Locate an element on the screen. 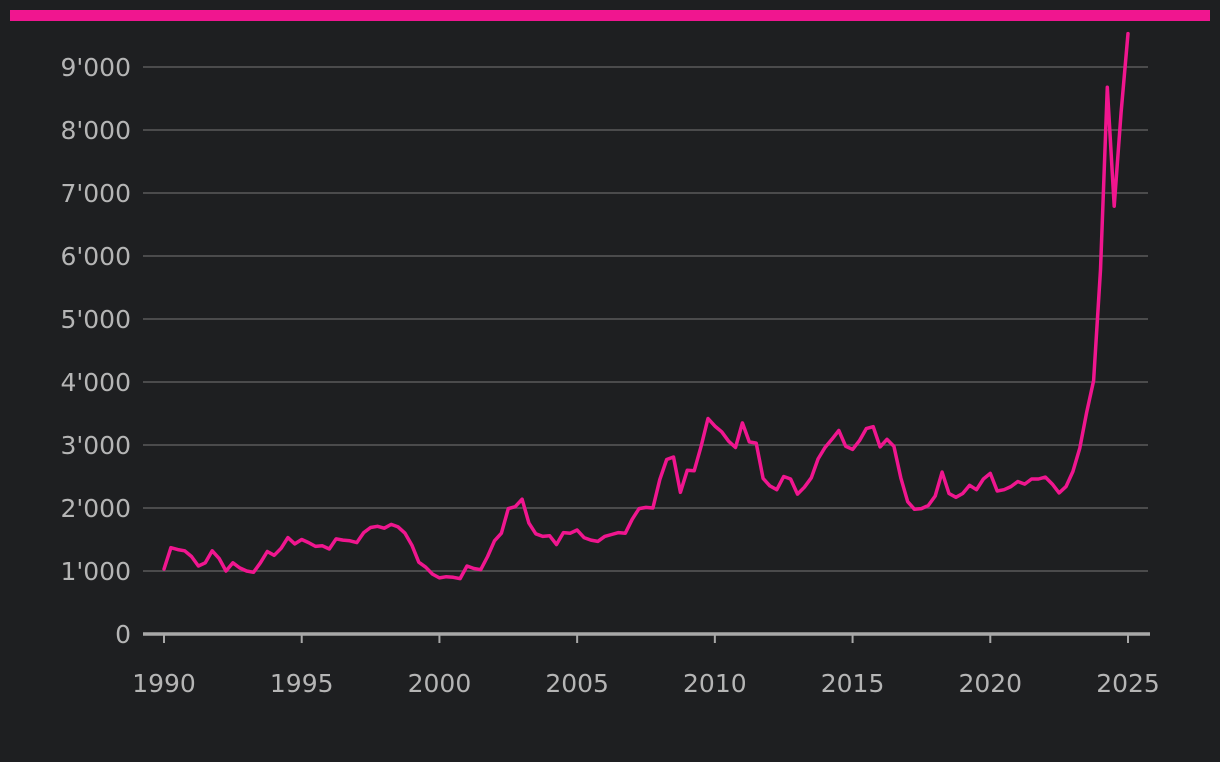 This screenshot has width=1220, height=762. x-tick-label: 1995 is located at coordinates (302, 683).